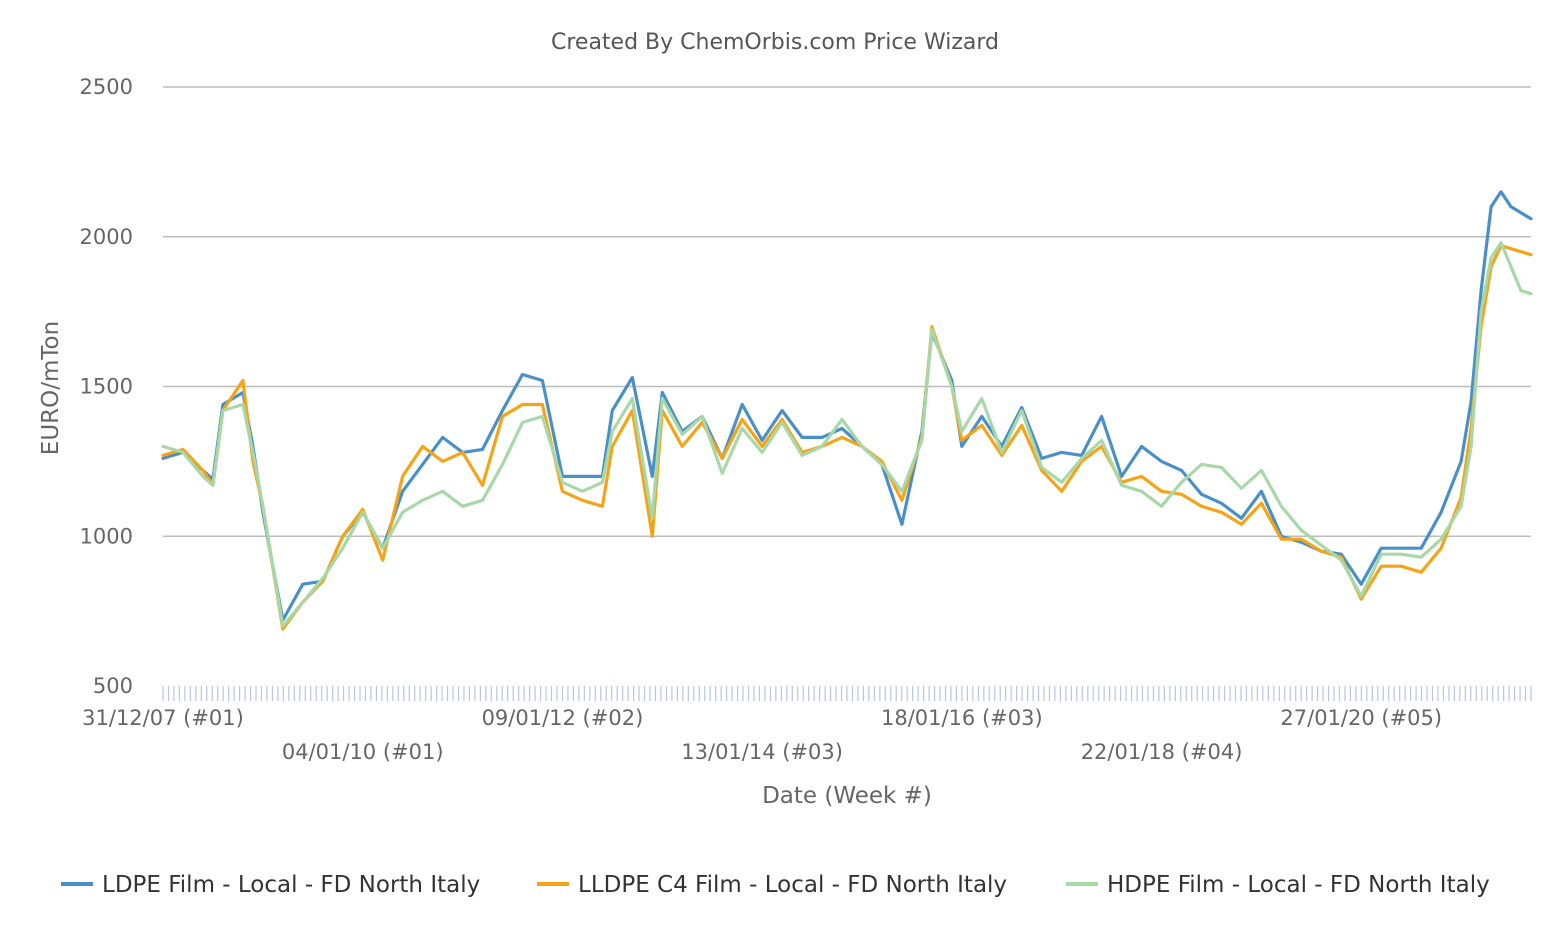  Describe the element at coordinates (792, 885) in the screenshot. I see `legend-label: LLDPE C4 Film - Local - FD North Italy` at that location.